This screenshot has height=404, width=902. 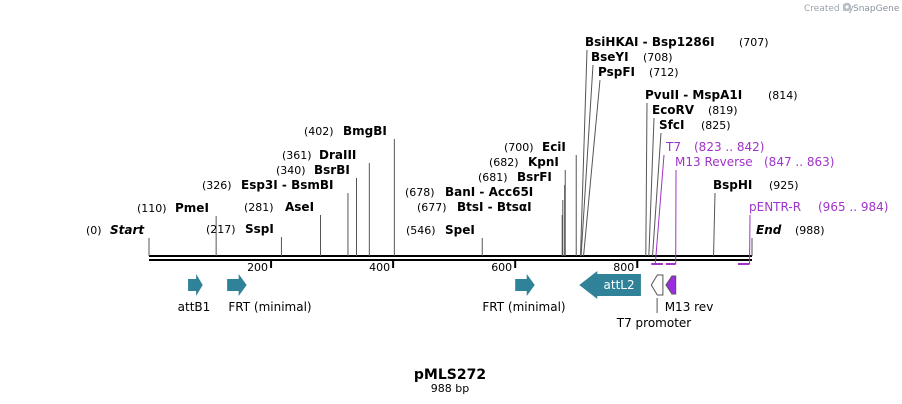 I want to click on primer-leader-line, so click(x=659, y=209).